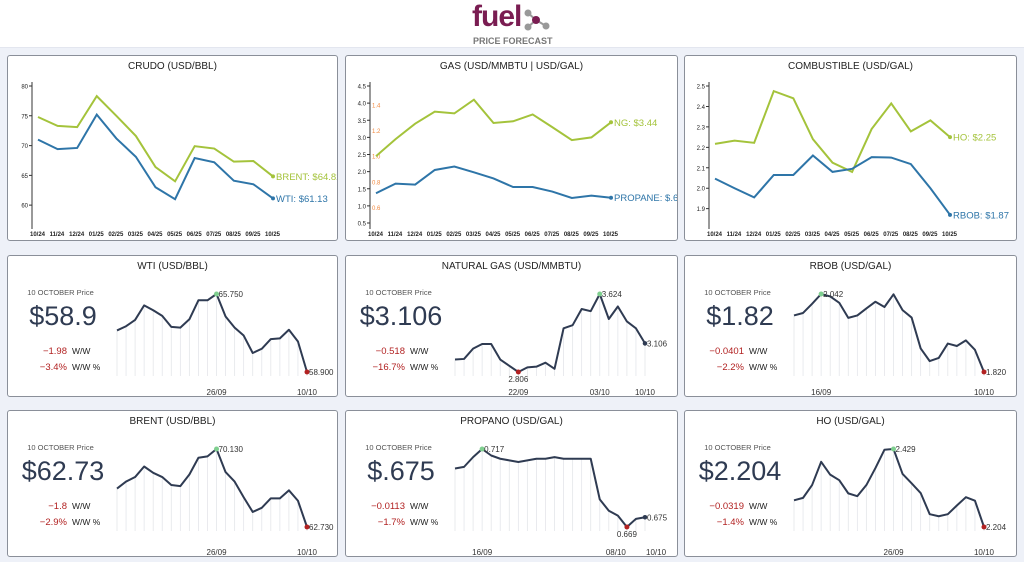  I want to click on min-label: 62.730, so click(321, 527).